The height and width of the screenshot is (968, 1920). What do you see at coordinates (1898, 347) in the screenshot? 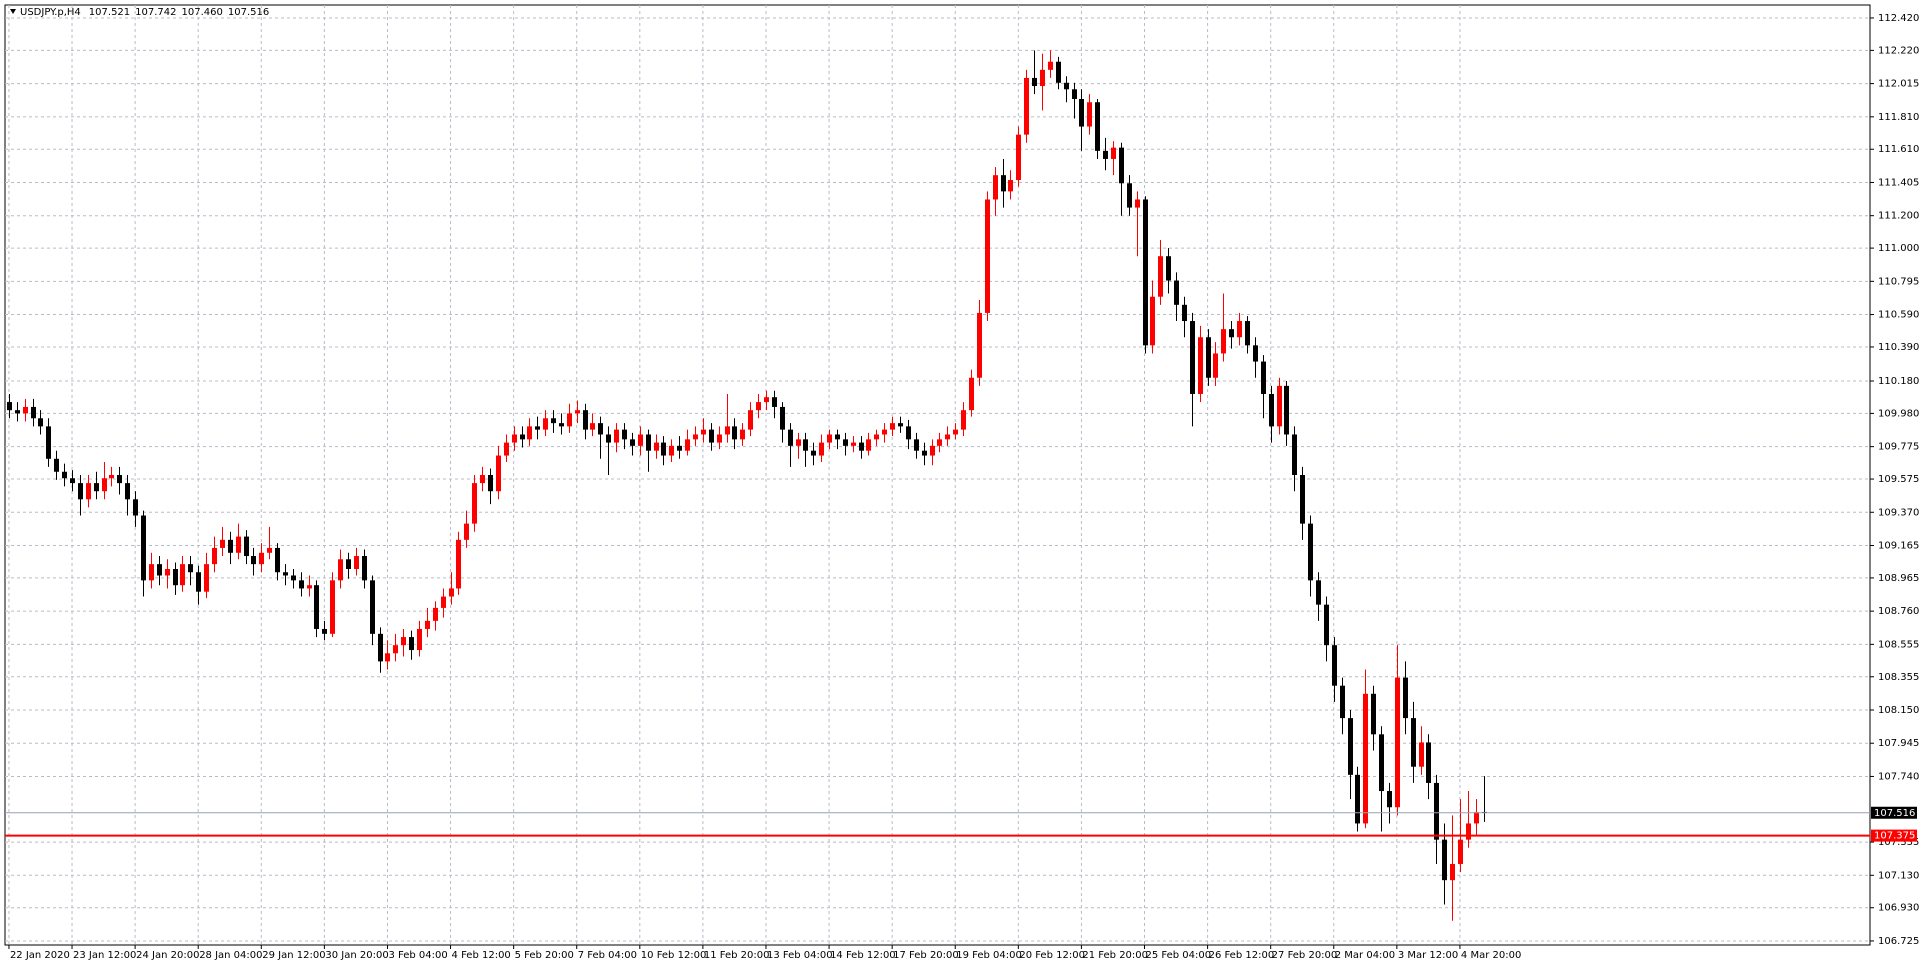
I see `y-tick-label: 110.390` at bounding box center [1898, 347].